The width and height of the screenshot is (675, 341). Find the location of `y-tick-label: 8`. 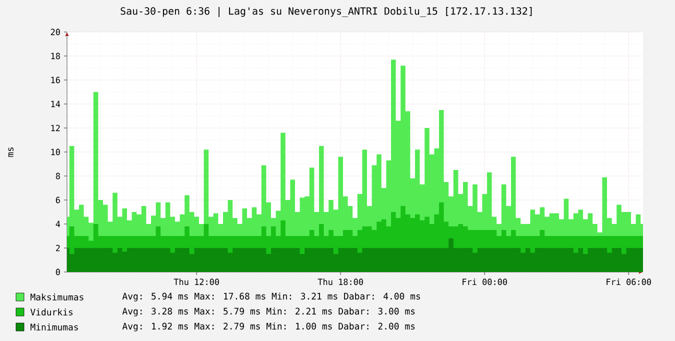

y-tick-label: 8 is located at coordinates (58, 176).